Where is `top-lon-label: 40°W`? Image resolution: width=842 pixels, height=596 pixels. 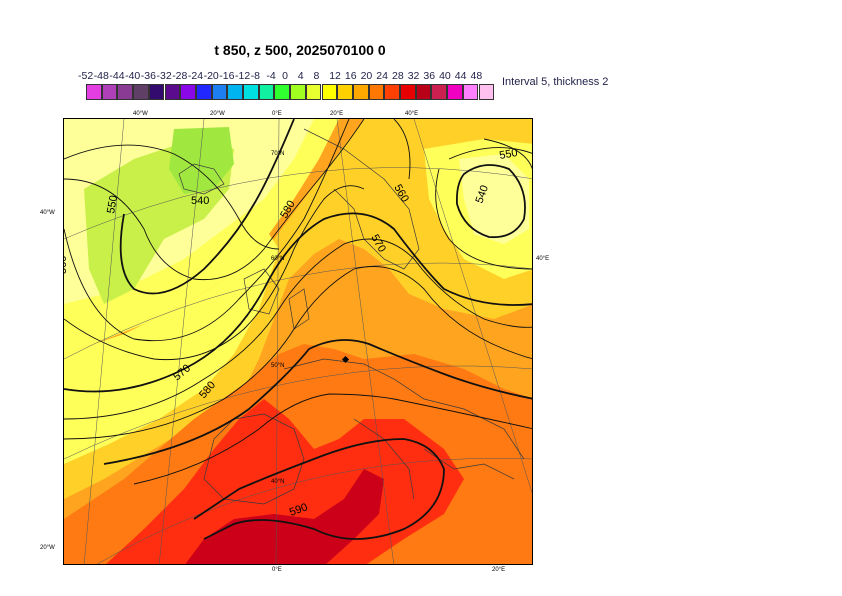 top-lon-label: 40°W is located at coordinates (140, 114).